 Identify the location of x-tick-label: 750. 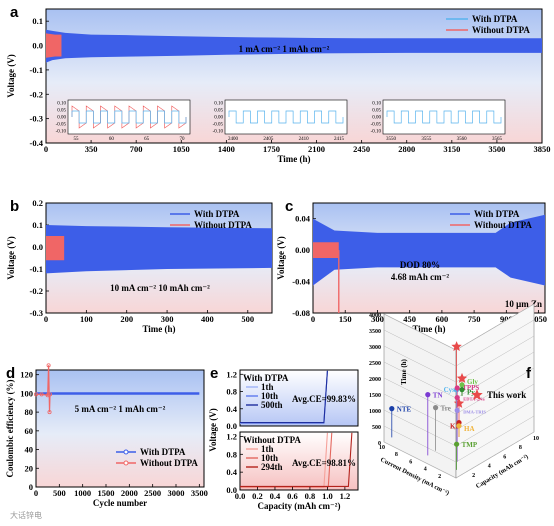
(474, 319).